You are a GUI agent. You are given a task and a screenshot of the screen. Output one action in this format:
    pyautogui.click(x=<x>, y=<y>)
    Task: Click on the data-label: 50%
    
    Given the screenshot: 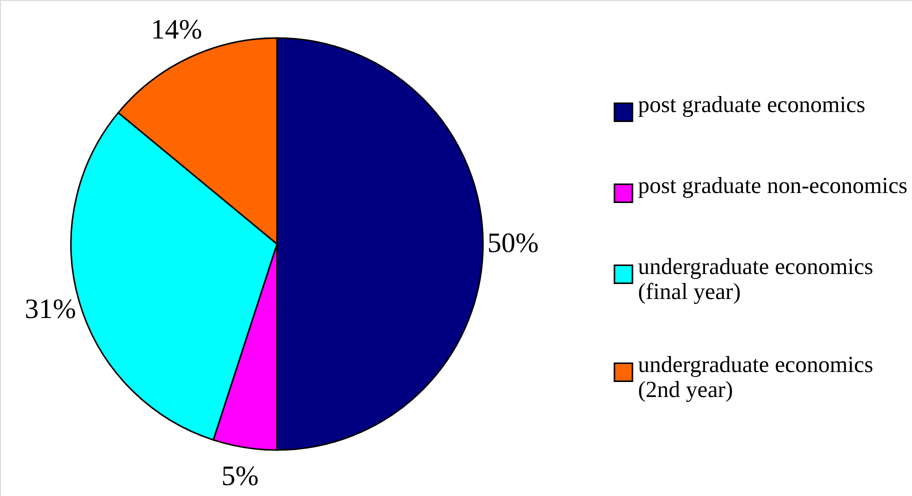 What is the action you would take?
    pyautogui.click(x=513, y=243)
    